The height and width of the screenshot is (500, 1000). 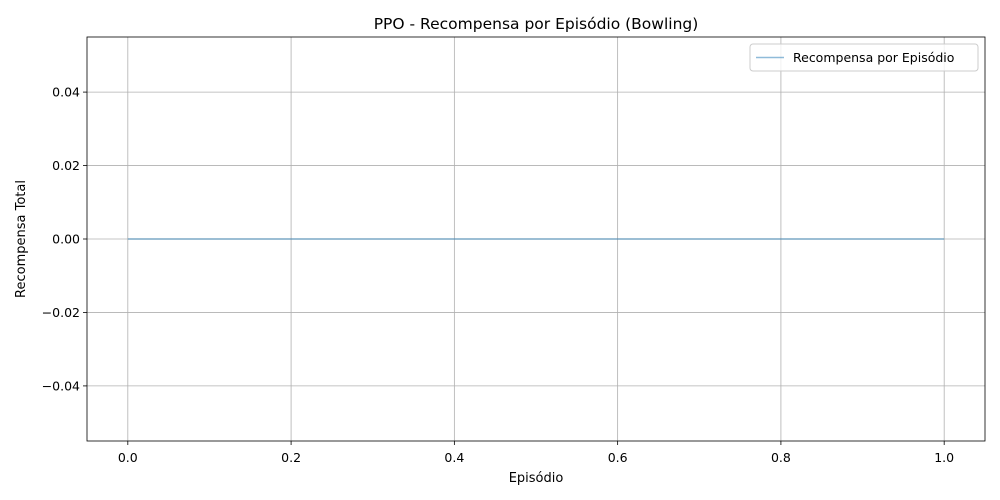 I want to click on x-axis-label: Episódio, so click(x=536, y=478).